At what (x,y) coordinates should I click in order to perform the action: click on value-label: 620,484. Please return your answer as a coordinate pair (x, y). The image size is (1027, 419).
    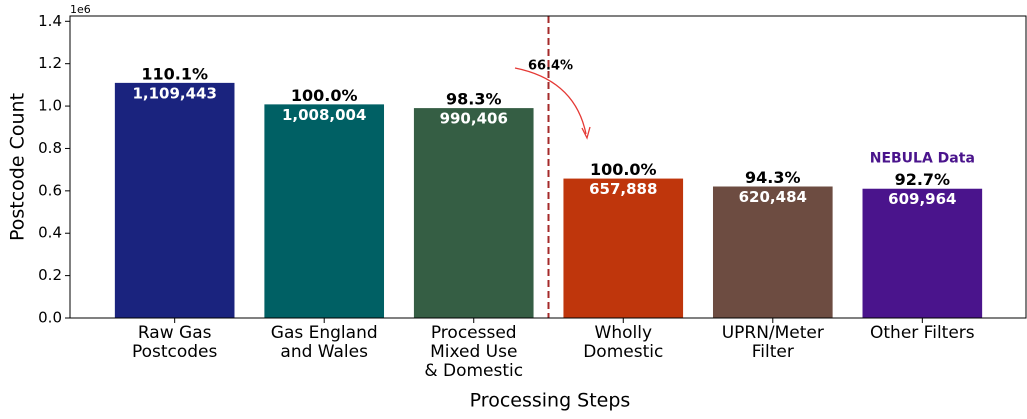
    Looking at the image, I should click on (773, 197).